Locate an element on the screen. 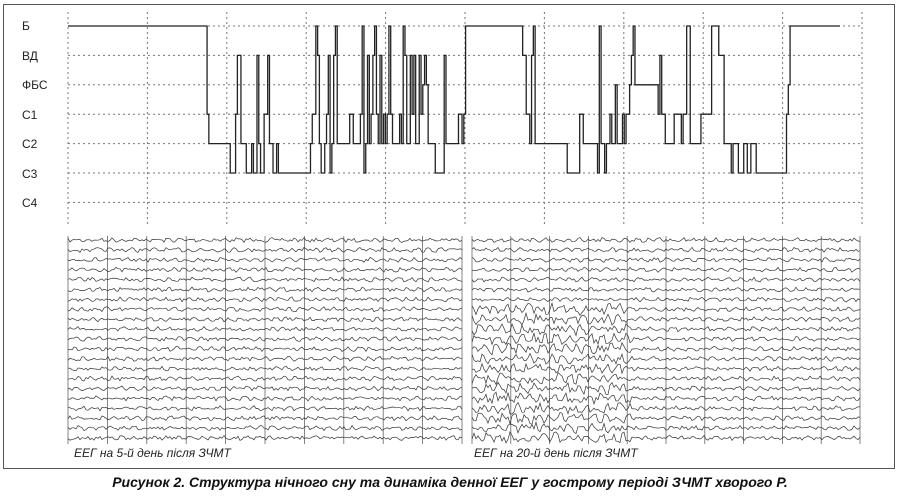 The image size is (900, 498). stage-label-4: С2 is located at coordinates (30, 144).